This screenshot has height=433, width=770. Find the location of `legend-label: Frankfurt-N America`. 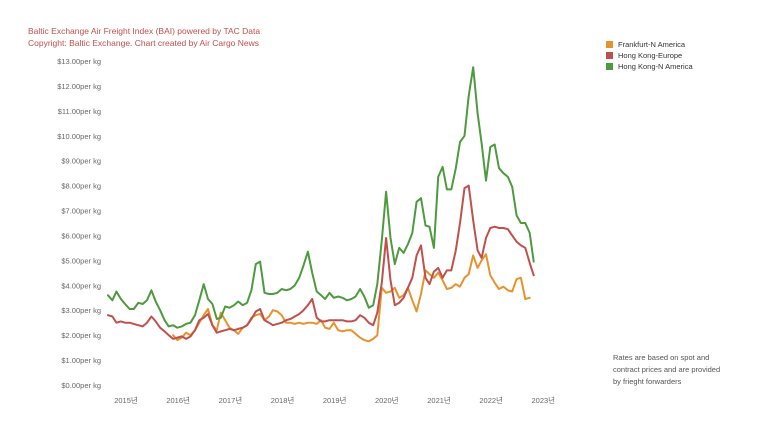

legend-label: Frankfurt-N America is located at coordinates (652, 44).